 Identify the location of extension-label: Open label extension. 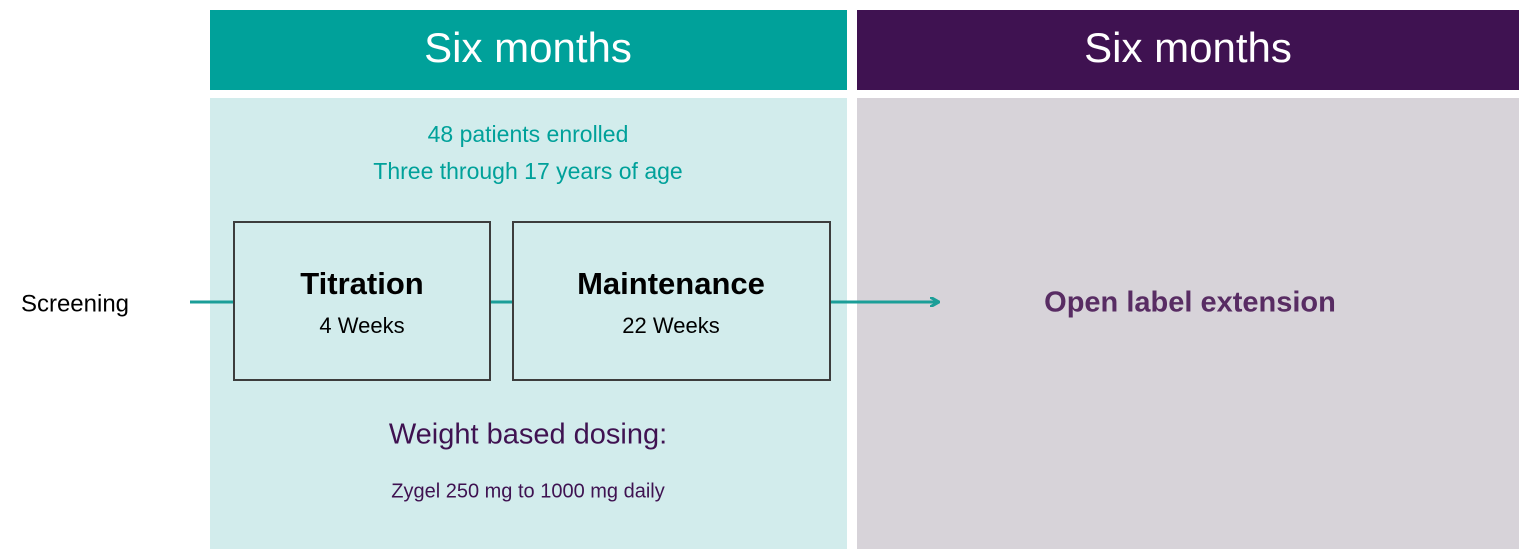
(1190, 303).